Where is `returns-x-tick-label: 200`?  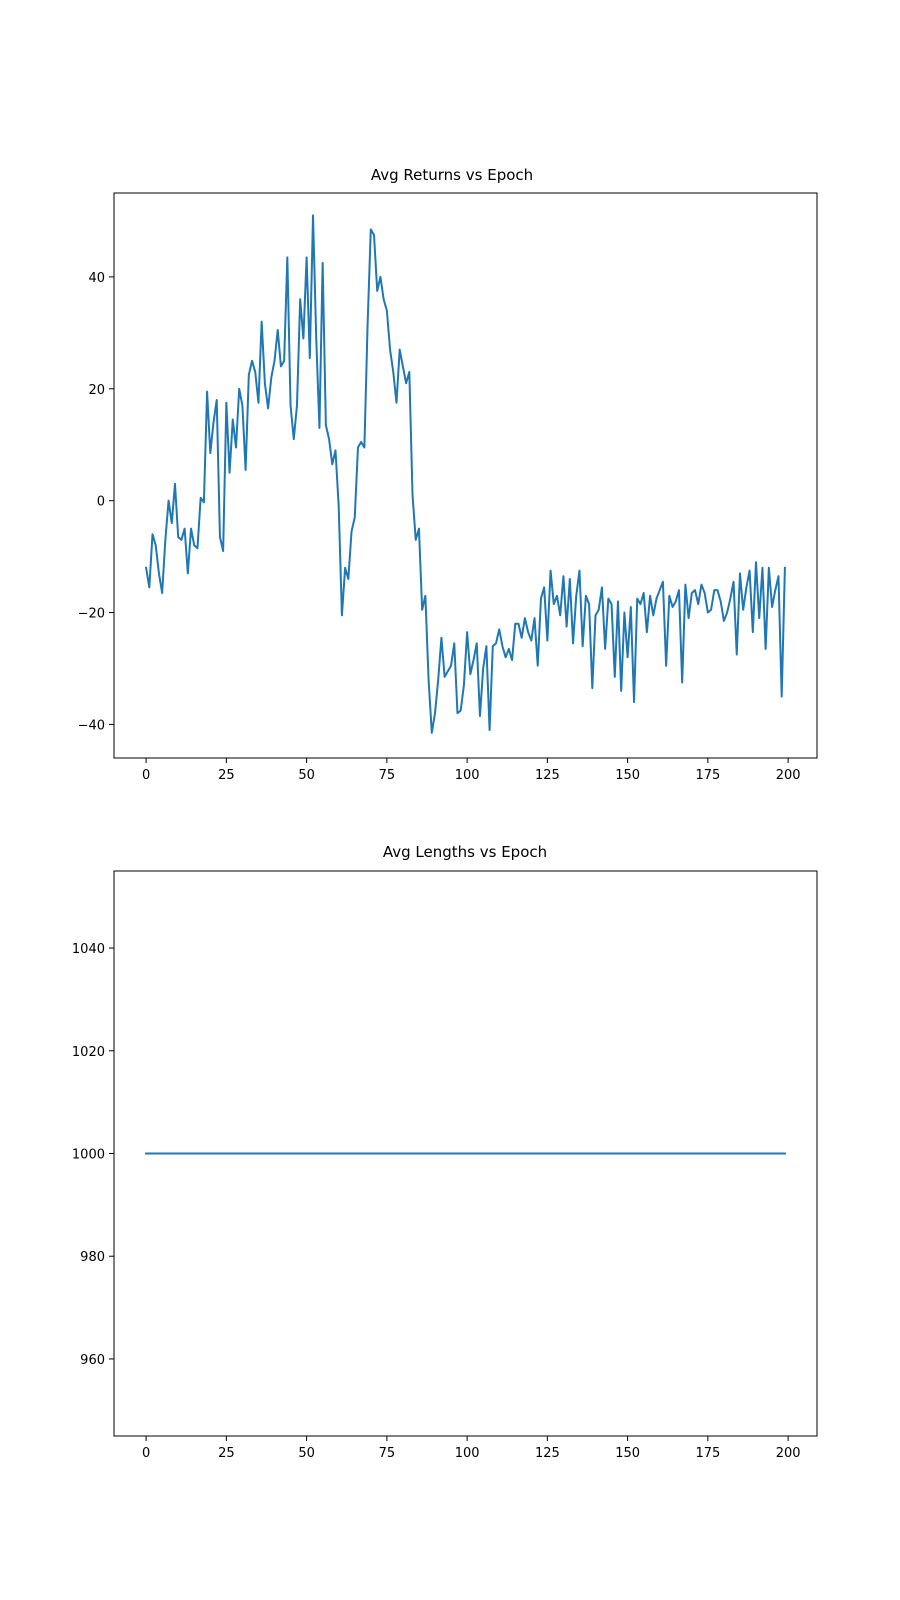 returns-x-tick-label: 200 is located at coordinates (788, 775).